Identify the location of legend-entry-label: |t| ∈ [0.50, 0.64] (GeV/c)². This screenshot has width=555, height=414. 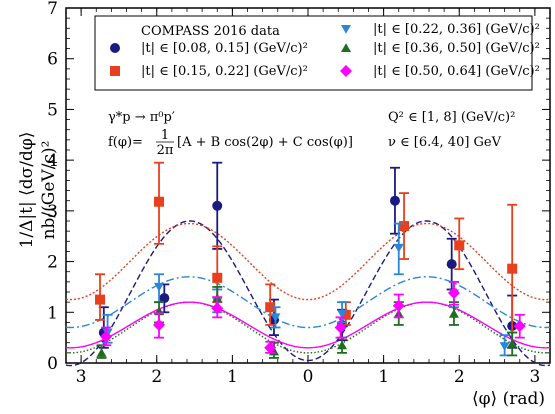
(456, 71).